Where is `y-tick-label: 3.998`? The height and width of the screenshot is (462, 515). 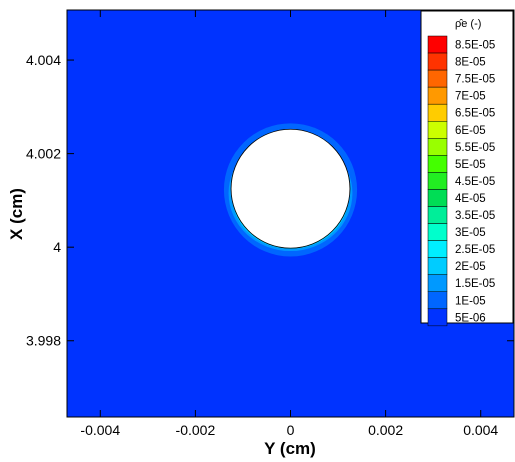
y-tick-label: 3.998 is located at coordinates (43, 341).